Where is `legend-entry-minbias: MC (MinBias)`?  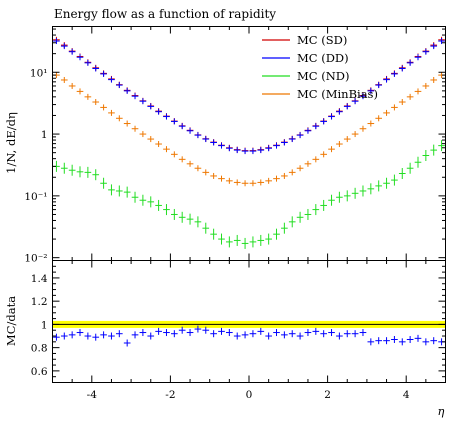
legend-entry-minbias: MC (MinBias) is located at coordinates (320, 94).